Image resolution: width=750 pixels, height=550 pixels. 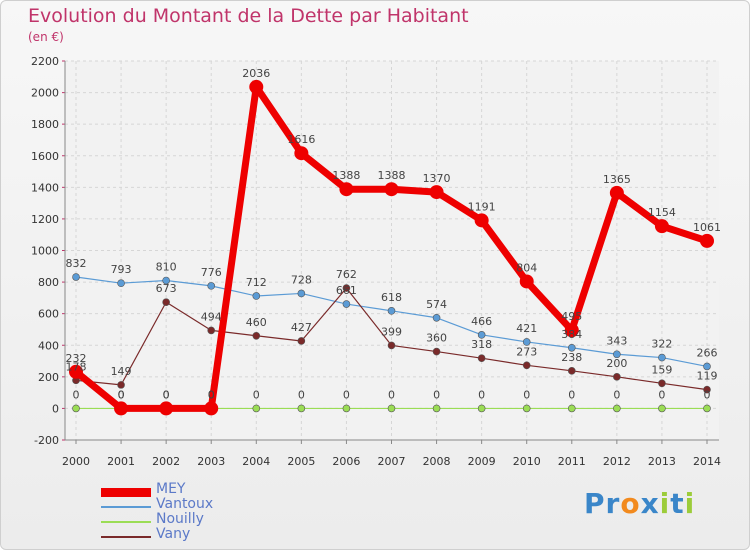 I want to click on legend-item-nouilly: Nouilly, so click(x=201, y=520).